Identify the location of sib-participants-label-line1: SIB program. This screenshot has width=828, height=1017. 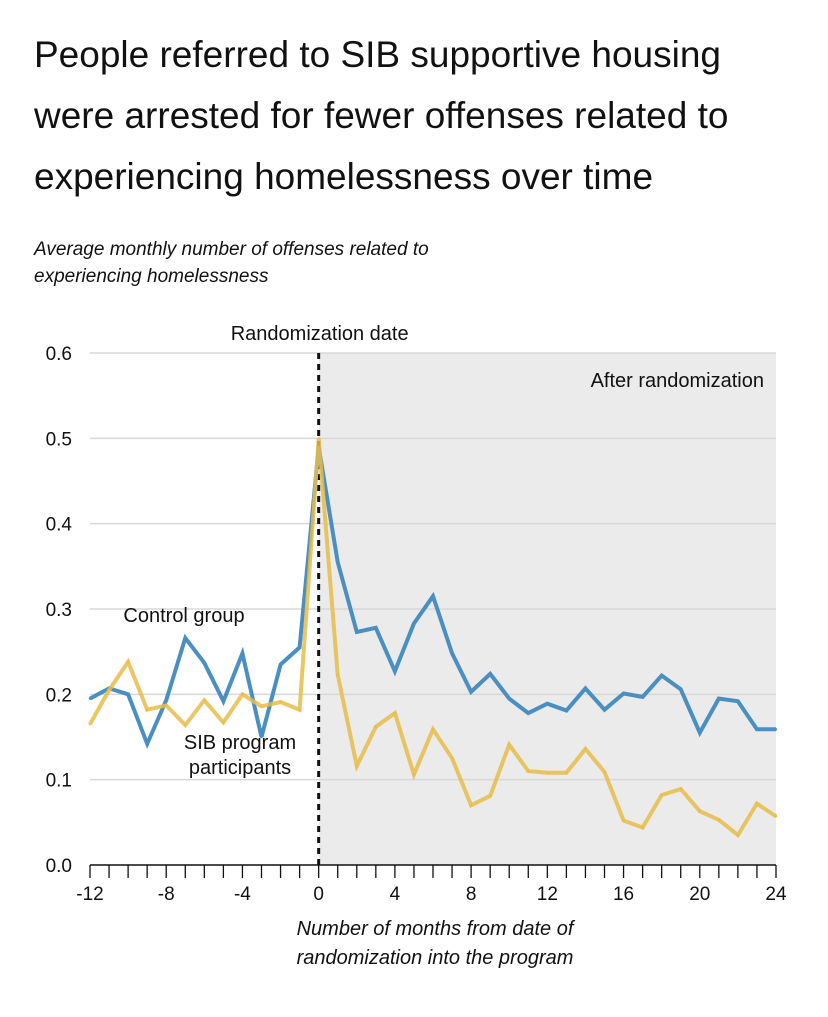
(240, 743).